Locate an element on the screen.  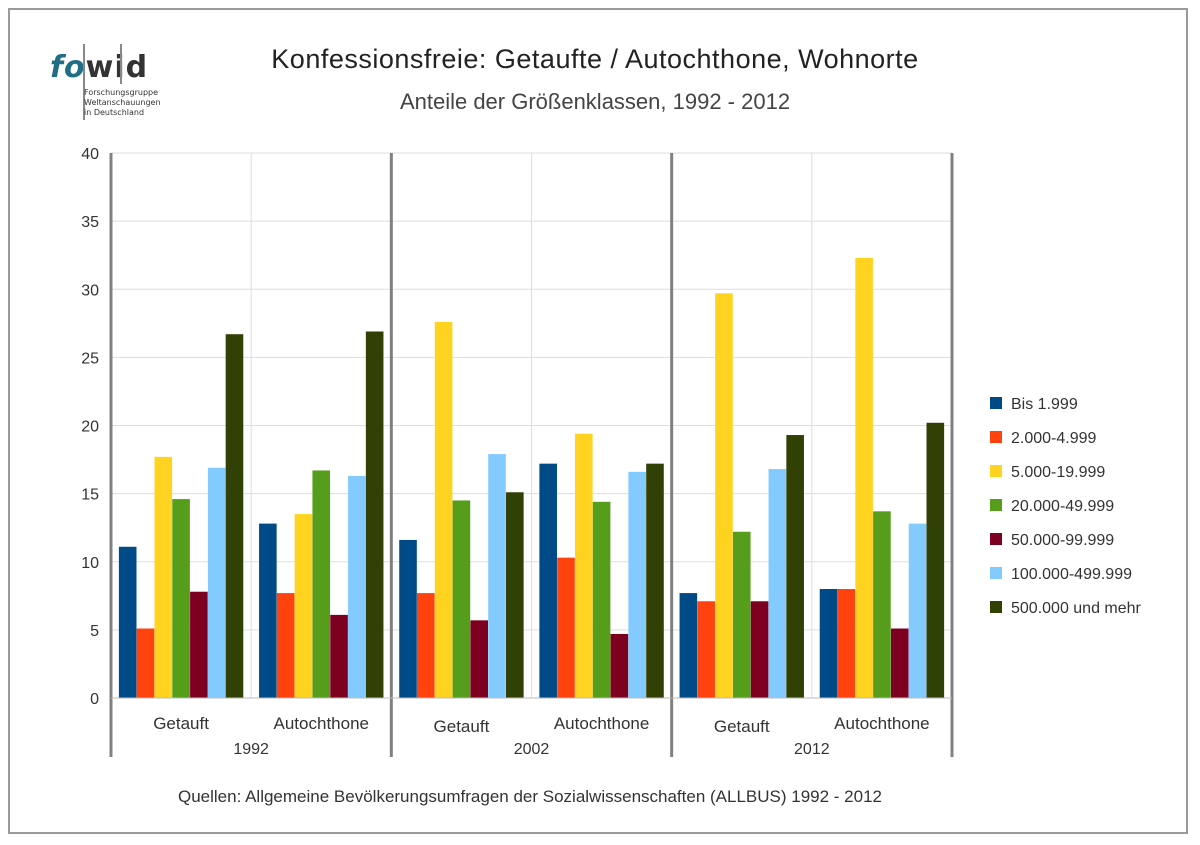
y-tick-label: 40 is located at coordinates (90, 154).